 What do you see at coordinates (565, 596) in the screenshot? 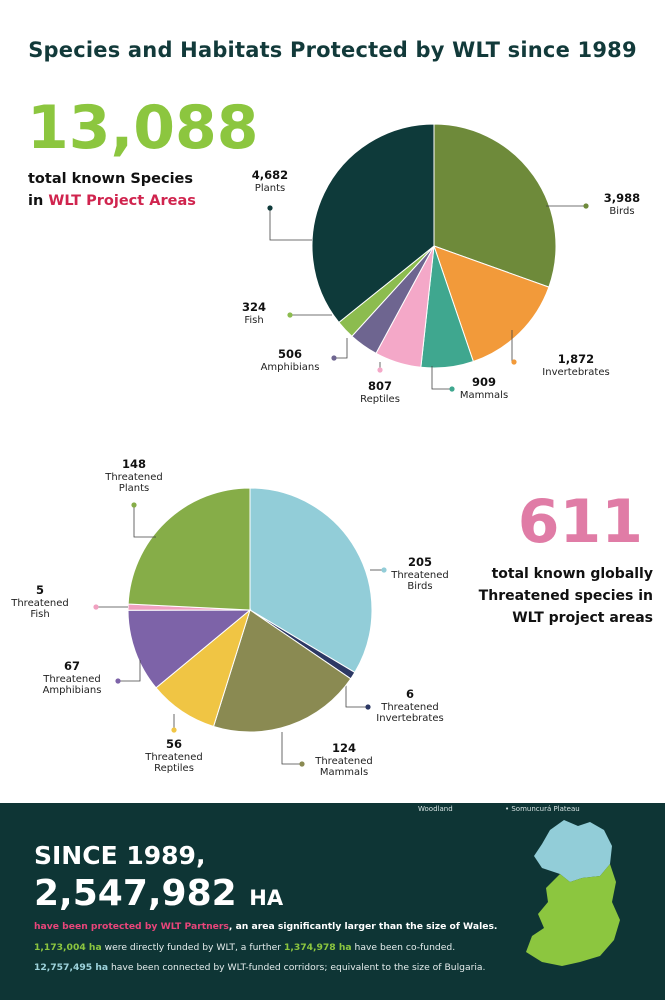
I see `threatened-desc-line2: Threatened species in` at bounding box center [565, 596].